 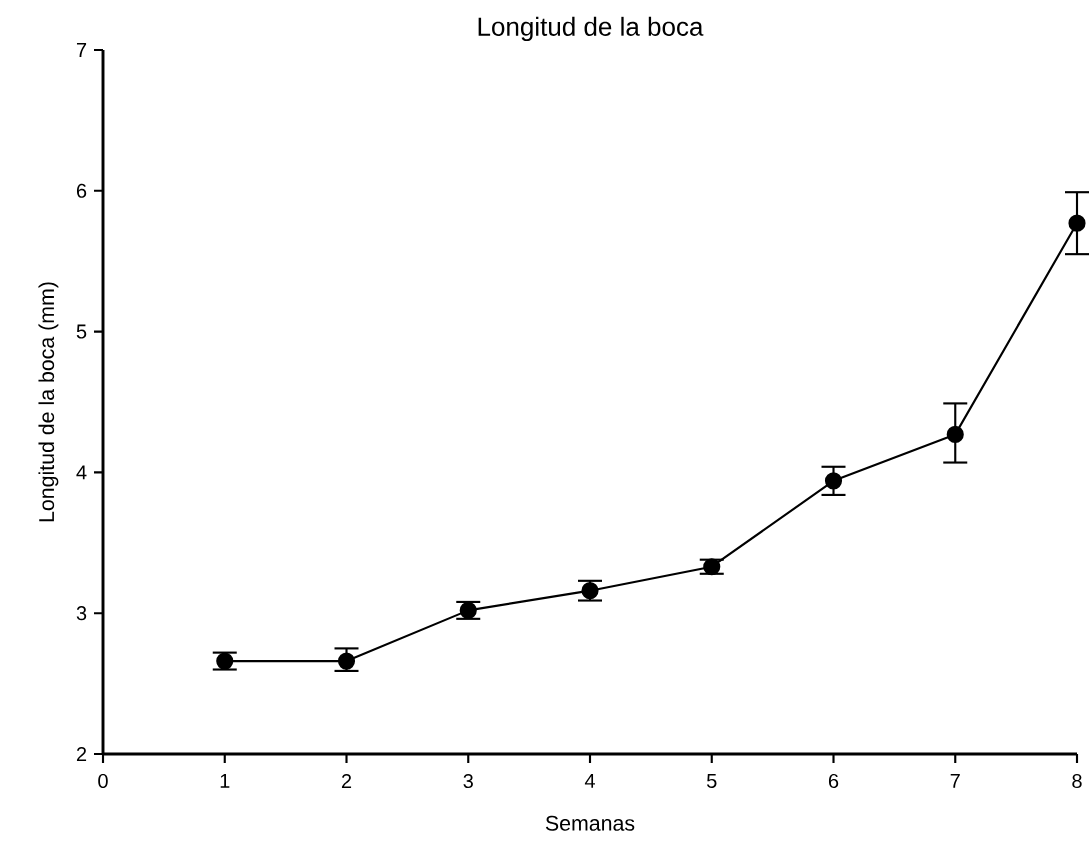 What do you see at coordinates (48, 402) in the screenshot?
I see `y-axis-title: Longitud de la boca (mm)` at bounding box center [48, 402].